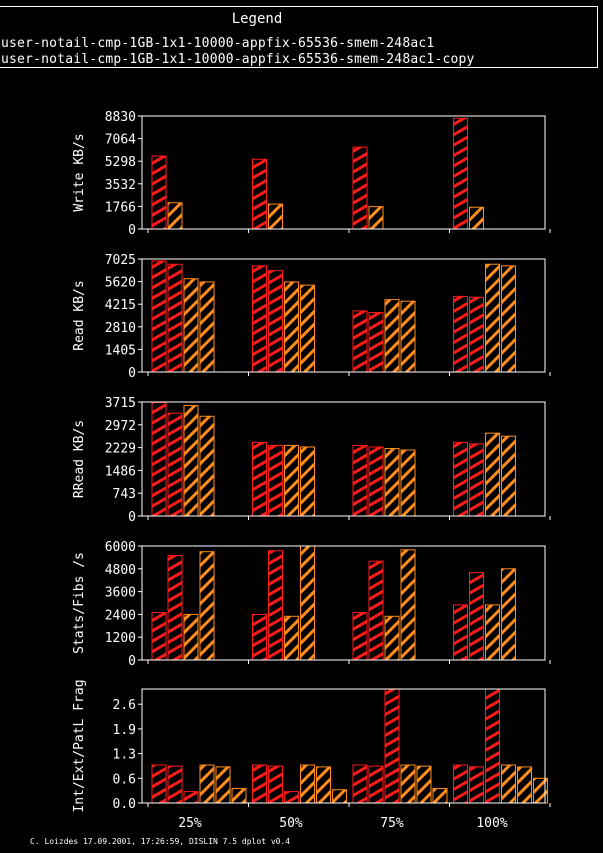  What do you see at coordinates (79, 459) in the screenshot?
I see `y-axis-label: RRead KB/s` at bounding box center [79, 459].